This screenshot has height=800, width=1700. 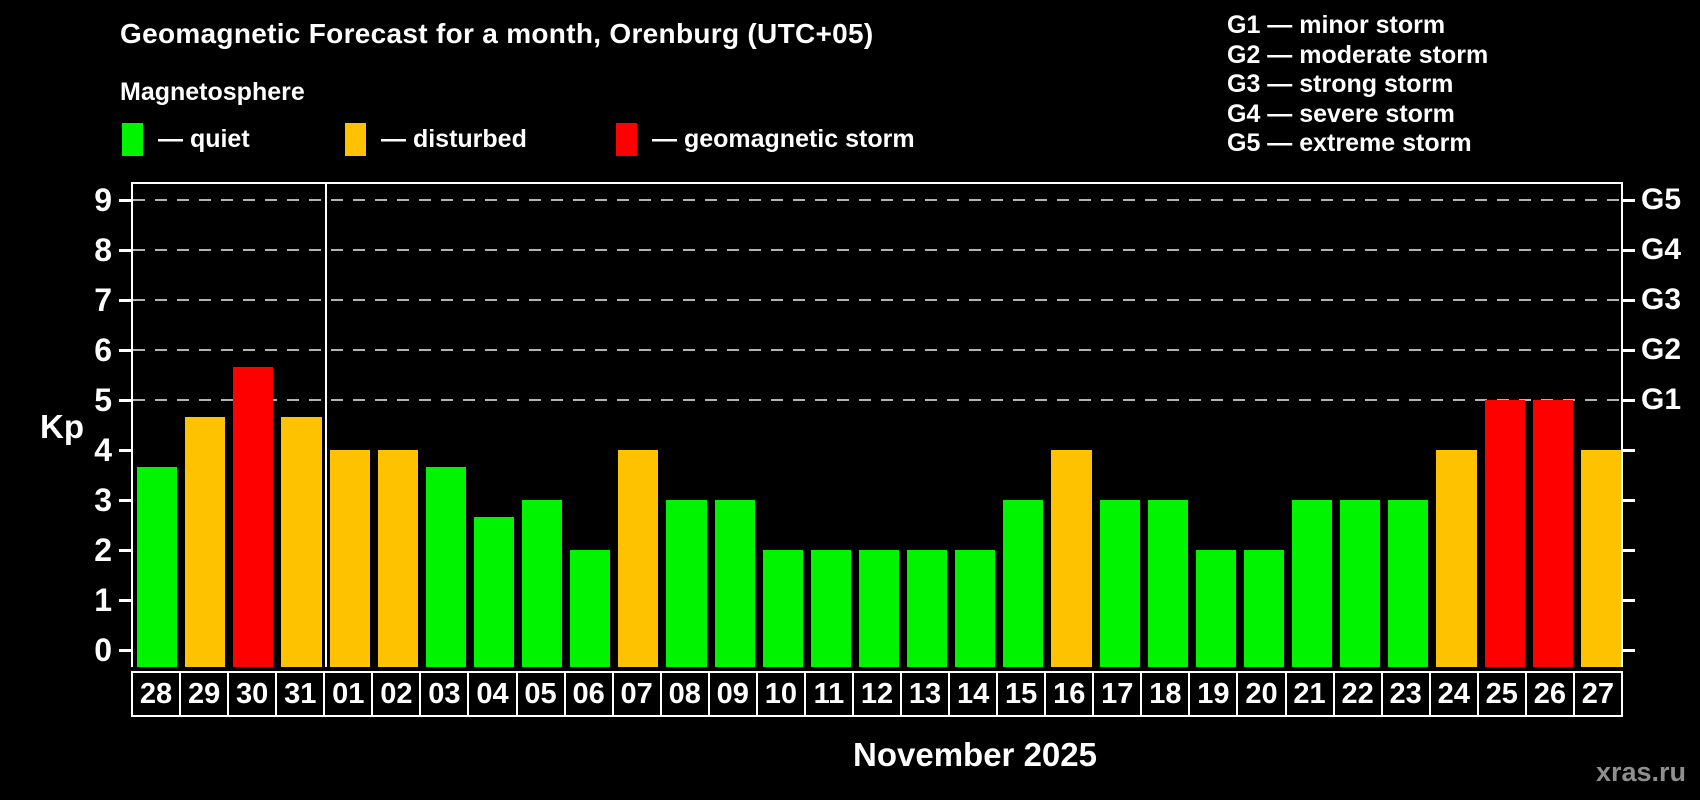 What do you see at coordinates (1336, 25) in the screenshot?
I see `storm-scale-line-1: G1 — minor storm` at bounding box center [1336, 25].